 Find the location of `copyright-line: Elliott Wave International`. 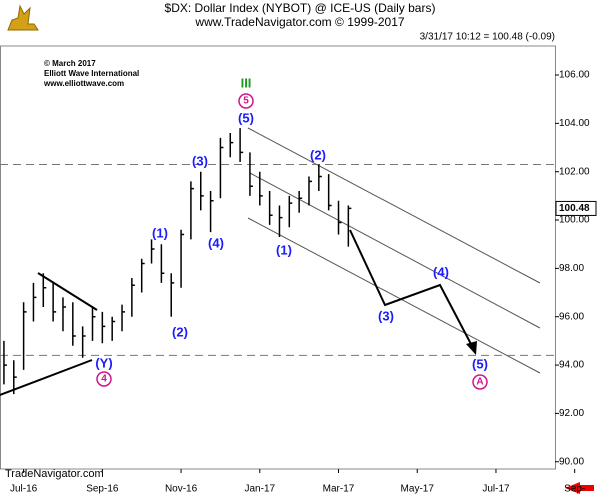

copyright-line: Elliott Wave International is located at coordinates (91, 73).